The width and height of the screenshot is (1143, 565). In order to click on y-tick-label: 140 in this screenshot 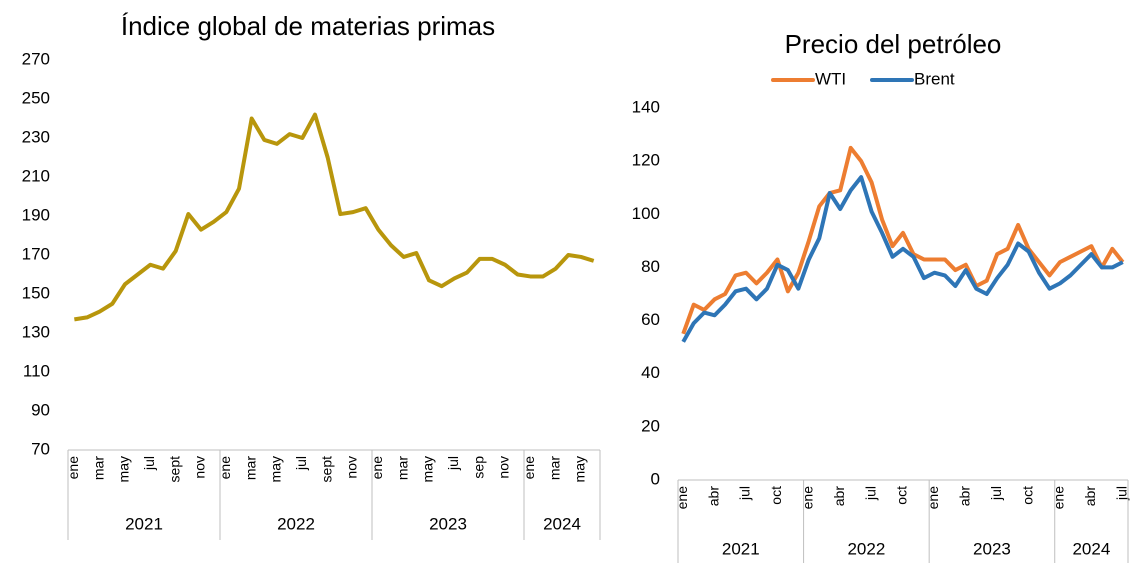, I will do `click(646, 106)`.